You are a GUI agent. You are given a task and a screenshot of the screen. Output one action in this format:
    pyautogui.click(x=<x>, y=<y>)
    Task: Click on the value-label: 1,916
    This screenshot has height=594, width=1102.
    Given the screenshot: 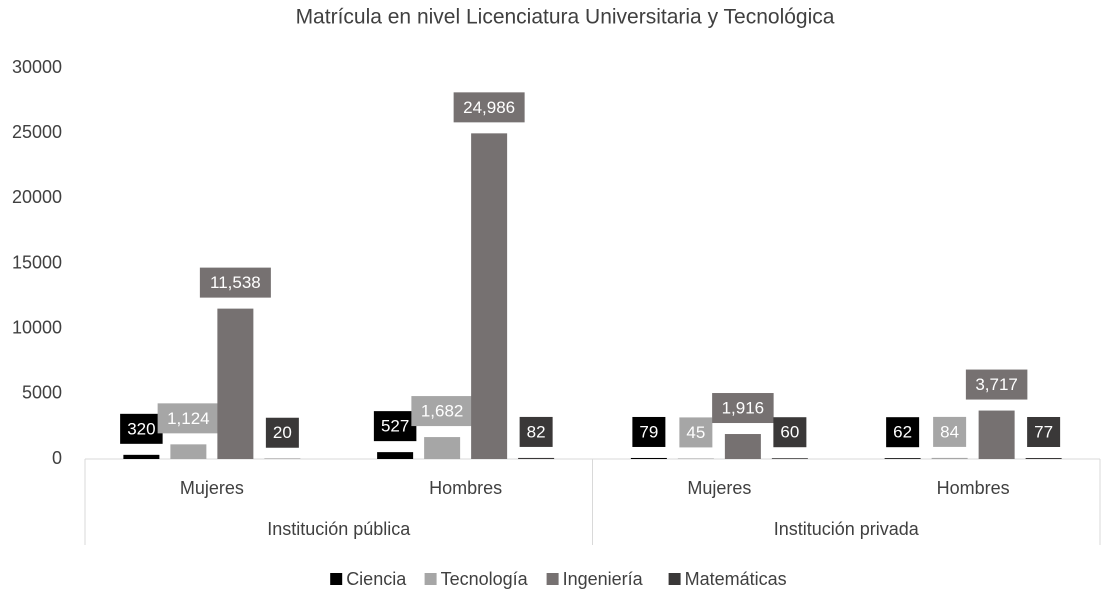 What is the action you would take?
    pyautogui.click(x=743, y=408)
    